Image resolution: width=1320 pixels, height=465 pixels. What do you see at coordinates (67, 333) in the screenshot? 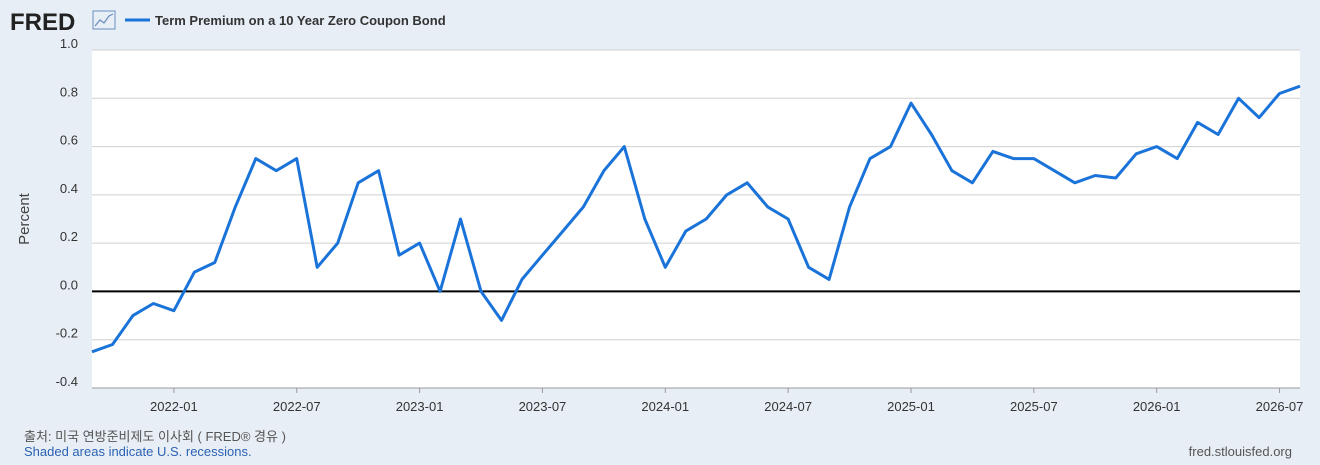
I see `y-tick-label: -0.2` at bounding box center [67, 333].